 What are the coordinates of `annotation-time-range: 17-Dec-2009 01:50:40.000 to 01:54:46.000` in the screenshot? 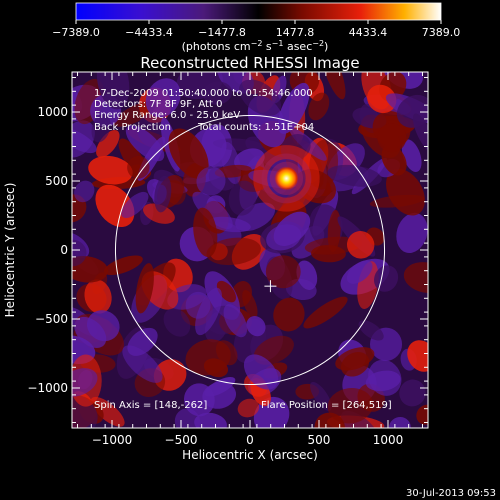 It's located at (203, 93).